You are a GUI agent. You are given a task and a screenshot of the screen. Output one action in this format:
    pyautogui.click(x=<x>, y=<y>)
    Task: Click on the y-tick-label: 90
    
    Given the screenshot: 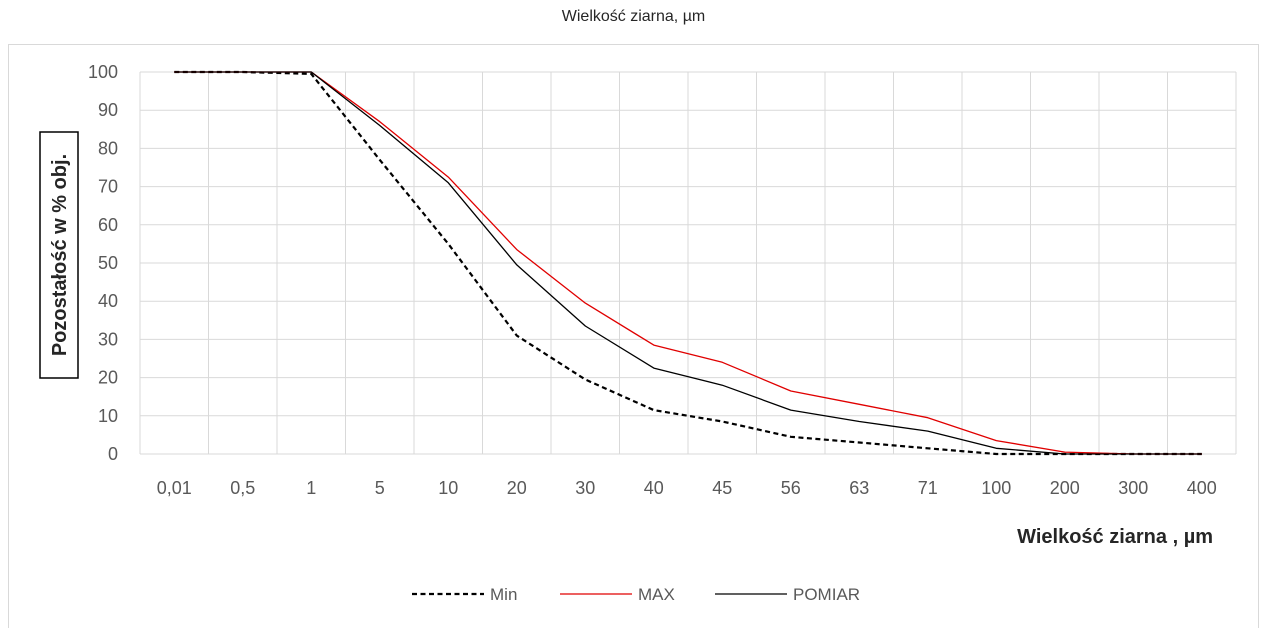 What is the action you would take?
    pyautogui.click(x=108, y=110)
    